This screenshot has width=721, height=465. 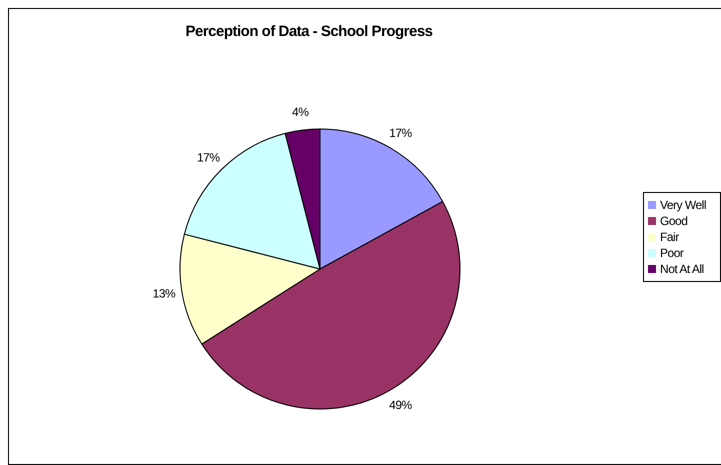 I want to click on chart-title: Perception of Data - School Progress, so click(x=309, y=31).